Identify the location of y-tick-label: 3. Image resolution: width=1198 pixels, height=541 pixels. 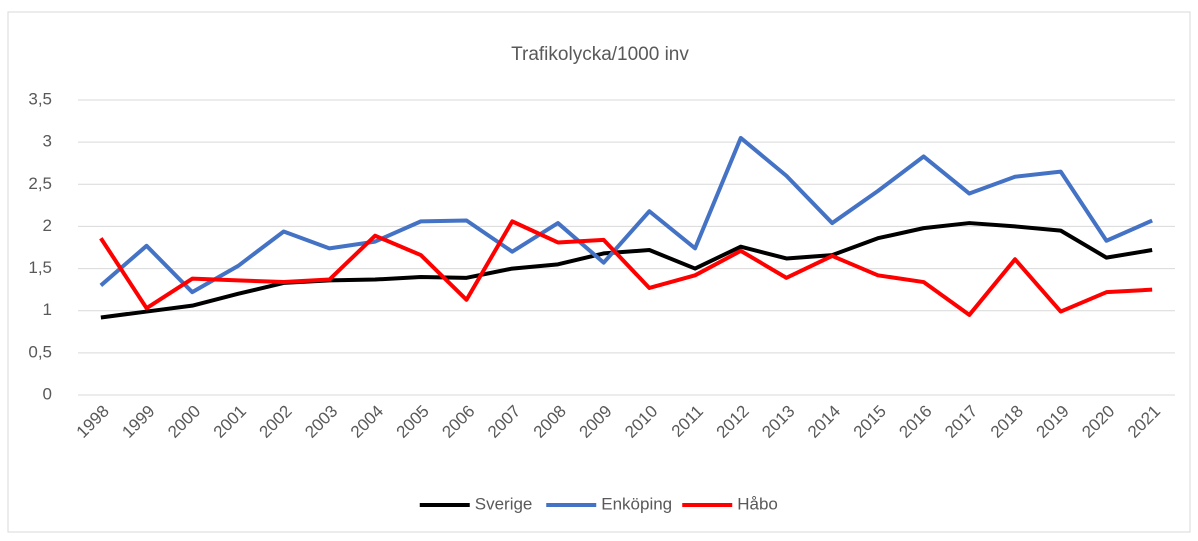
(47, 141).